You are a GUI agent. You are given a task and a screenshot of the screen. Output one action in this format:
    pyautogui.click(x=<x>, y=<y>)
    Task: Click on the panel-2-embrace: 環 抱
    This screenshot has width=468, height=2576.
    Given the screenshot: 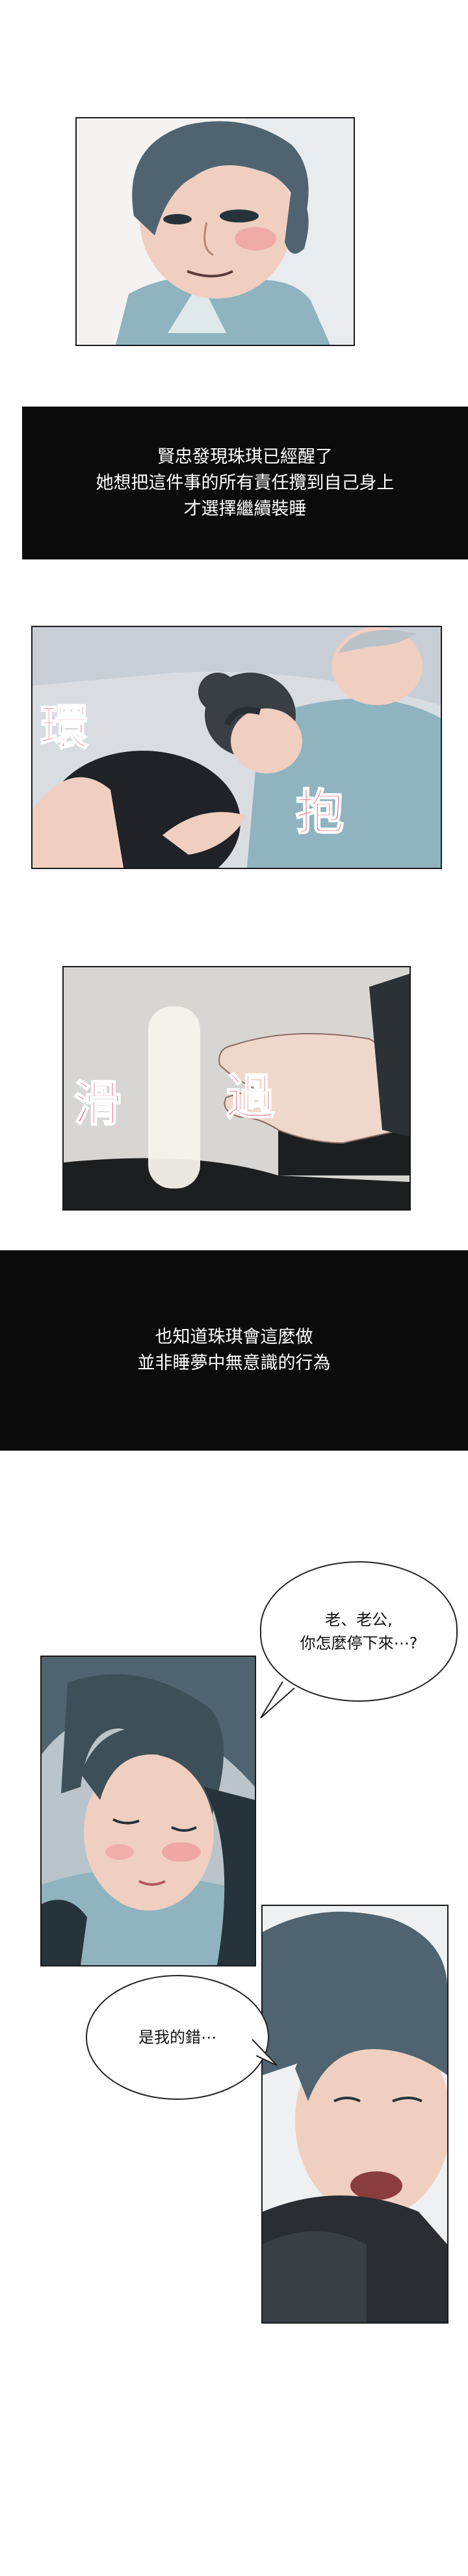 What is the action you would take?
    pyautogui.click(x=237, y=747)
    